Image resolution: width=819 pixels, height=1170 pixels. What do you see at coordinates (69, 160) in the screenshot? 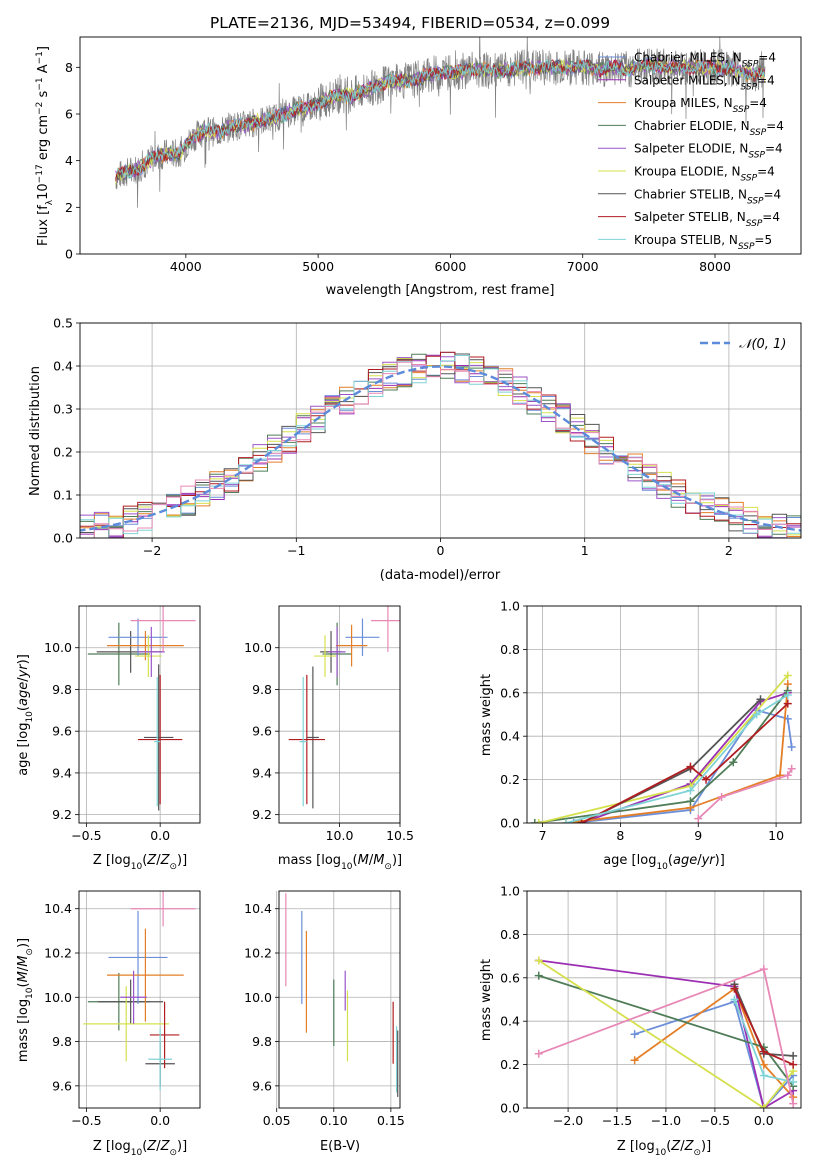
I see `y-tick-label: 4` at bounding box center [69, 160].